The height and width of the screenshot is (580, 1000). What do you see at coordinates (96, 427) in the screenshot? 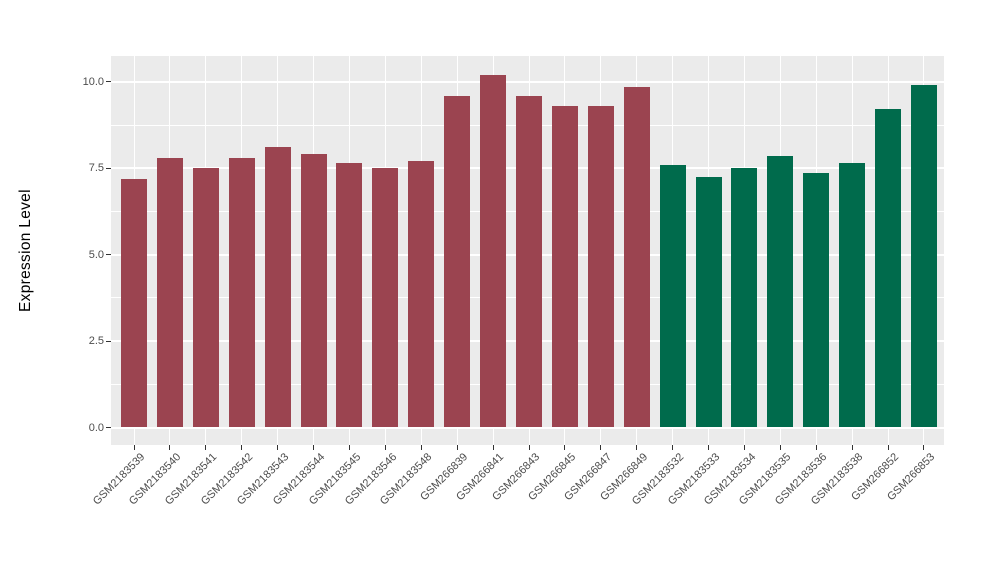
I see `y-tick-label: 0.0` at bounding box center [96, 427].